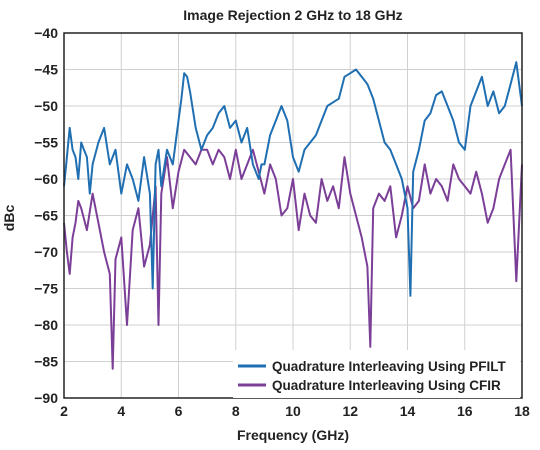 The width and height of the screenshot is (540, 450). Describe the element at coordinates (179, 411) in the screenshot. I see `x-tick-label: 6` at that location.